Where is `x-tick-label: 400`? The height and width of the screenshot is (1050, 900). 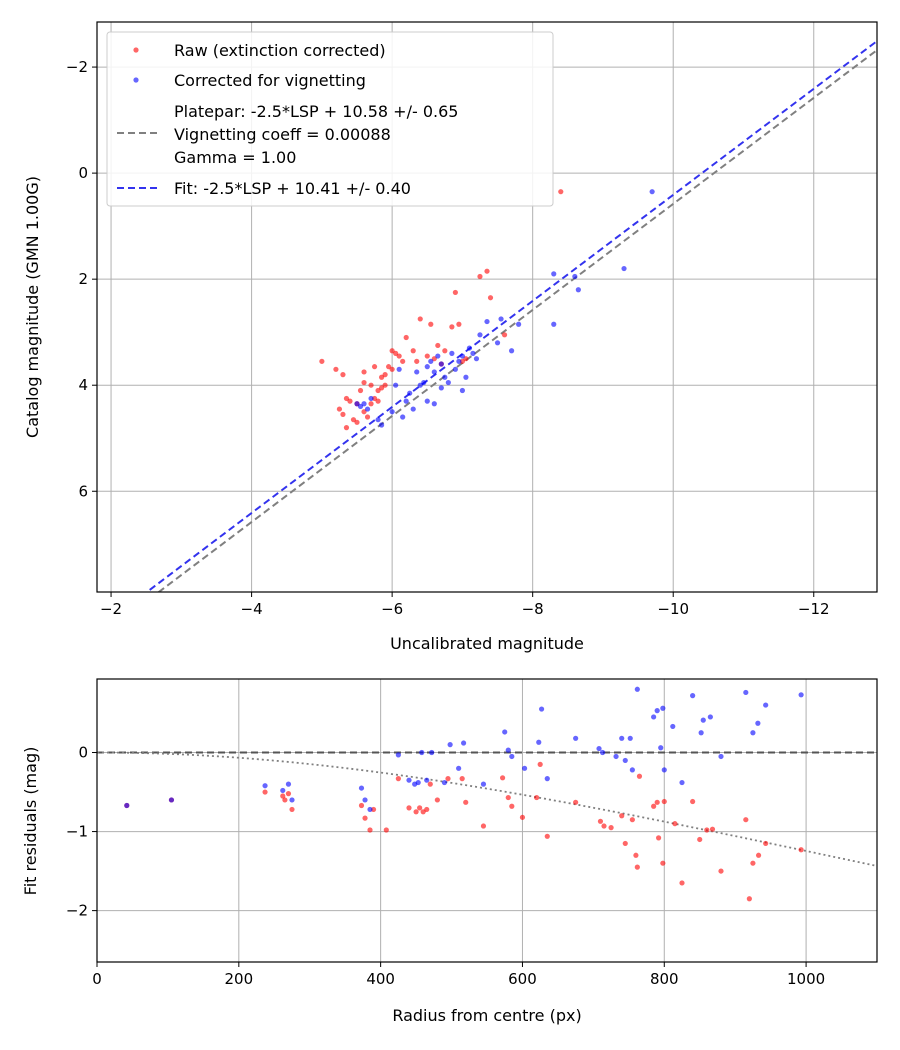
x-tick-label: 400 is located at coordinates (380, 979).